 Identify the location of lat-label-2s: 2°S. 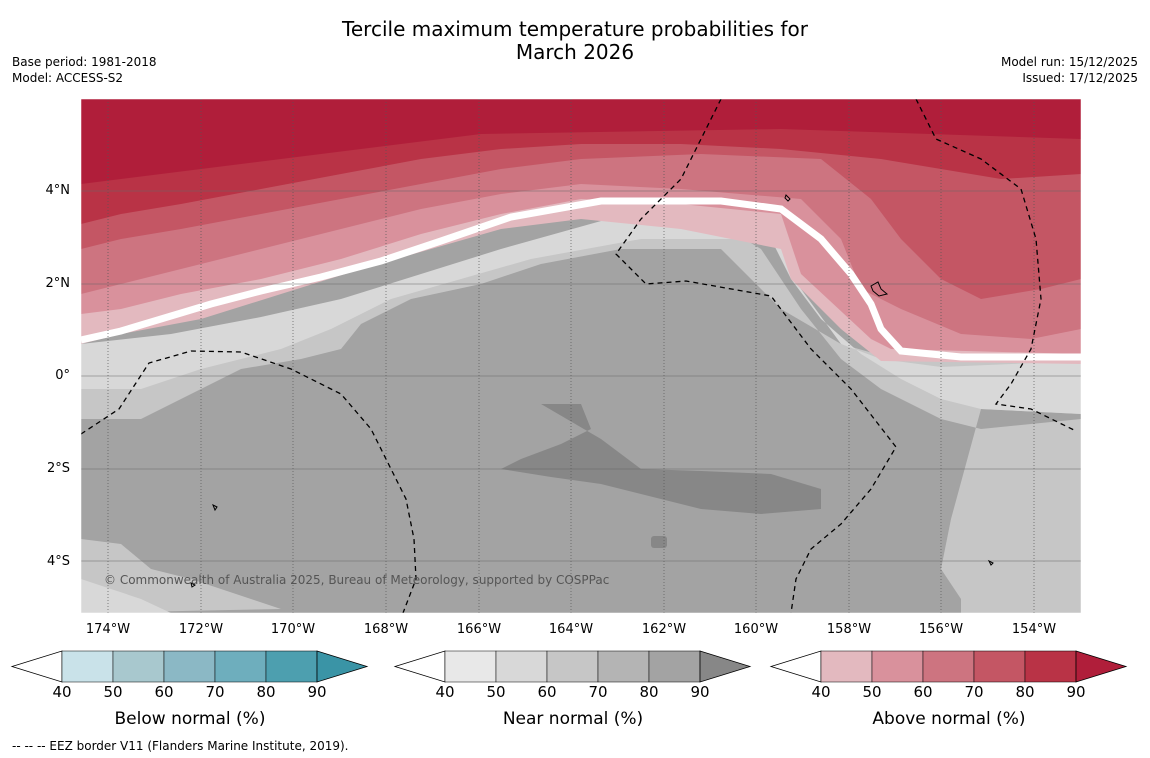
(58, 468).